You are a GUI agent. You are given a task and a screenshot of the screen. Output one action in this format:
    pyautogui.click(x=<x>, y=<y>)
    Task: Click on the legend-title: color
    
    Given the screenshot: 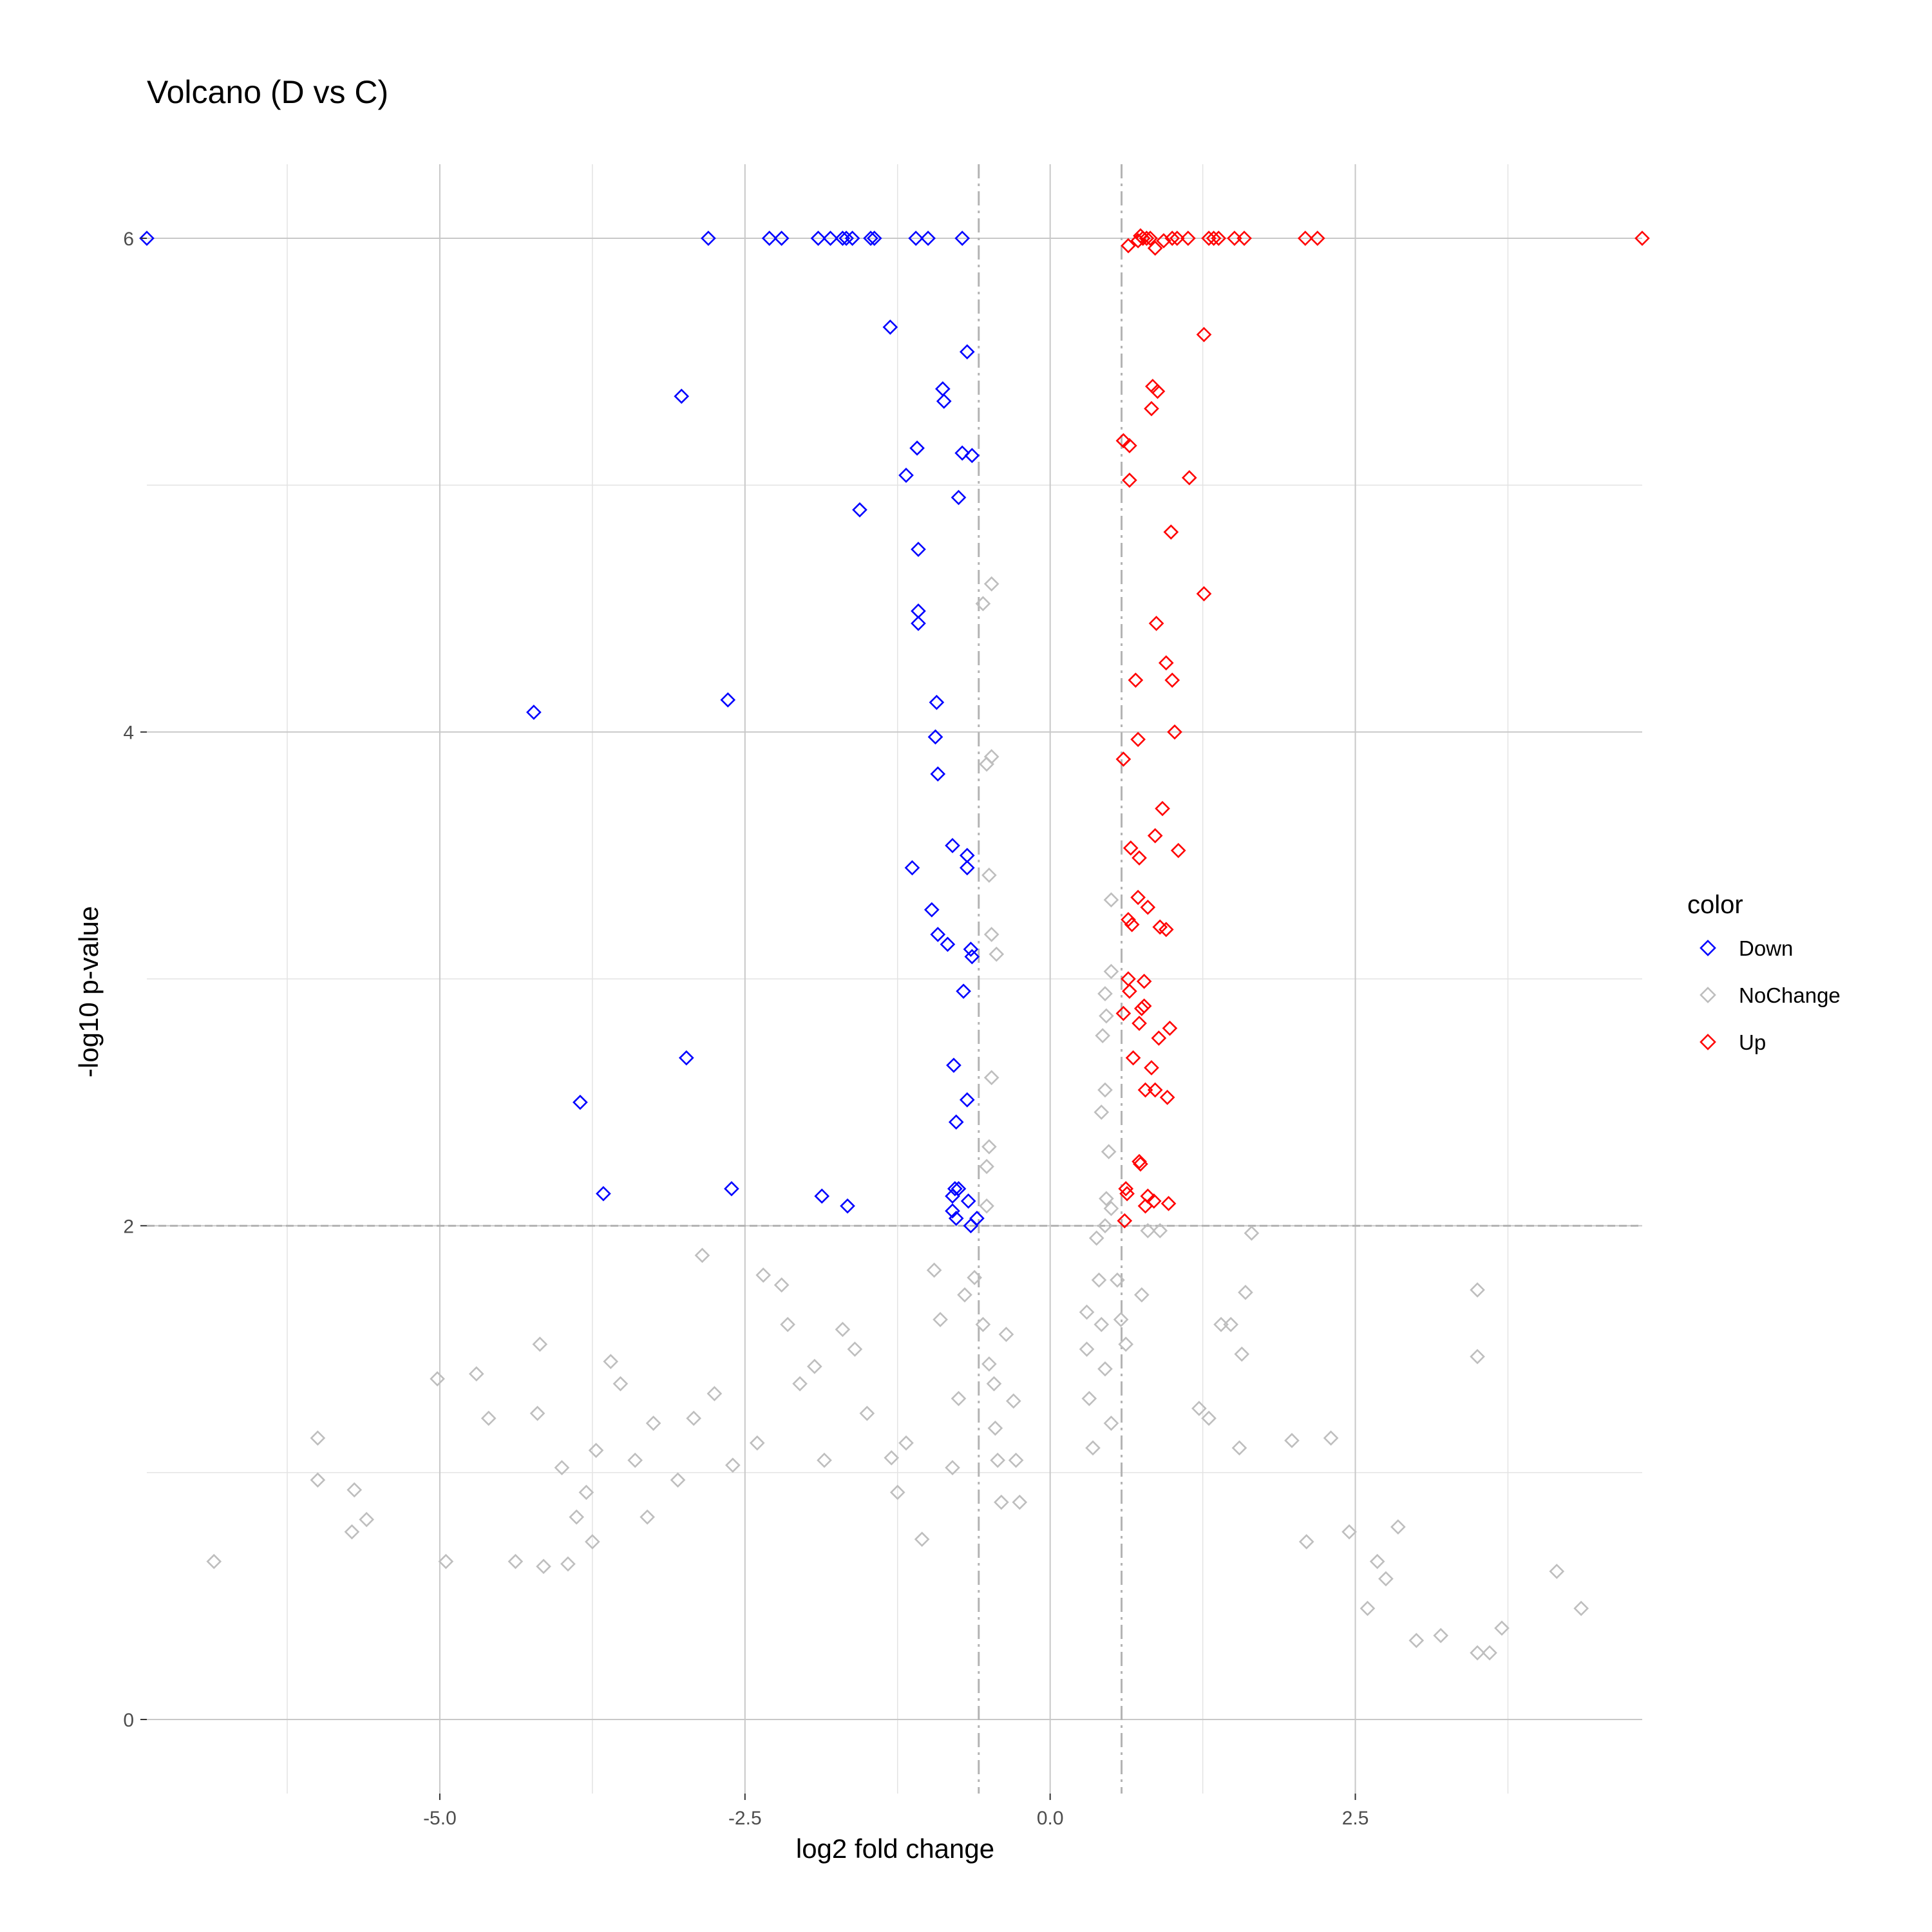 What is the action you would take?
    pyautogui.click(x=1715, y=905)
    